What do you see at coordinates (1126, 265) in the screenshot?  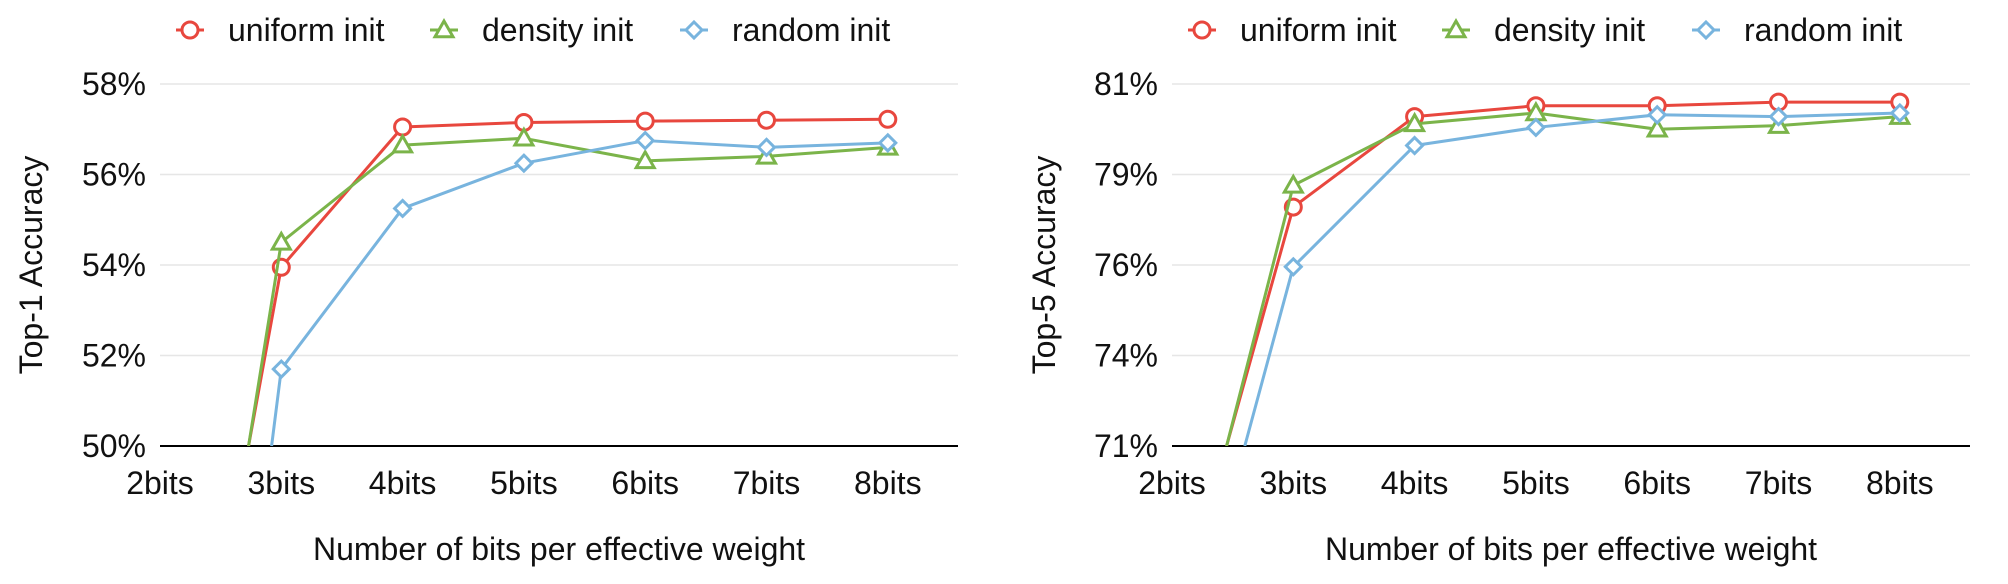 I see `y-tick-label: 76%` at bounding box center [1126, 265].